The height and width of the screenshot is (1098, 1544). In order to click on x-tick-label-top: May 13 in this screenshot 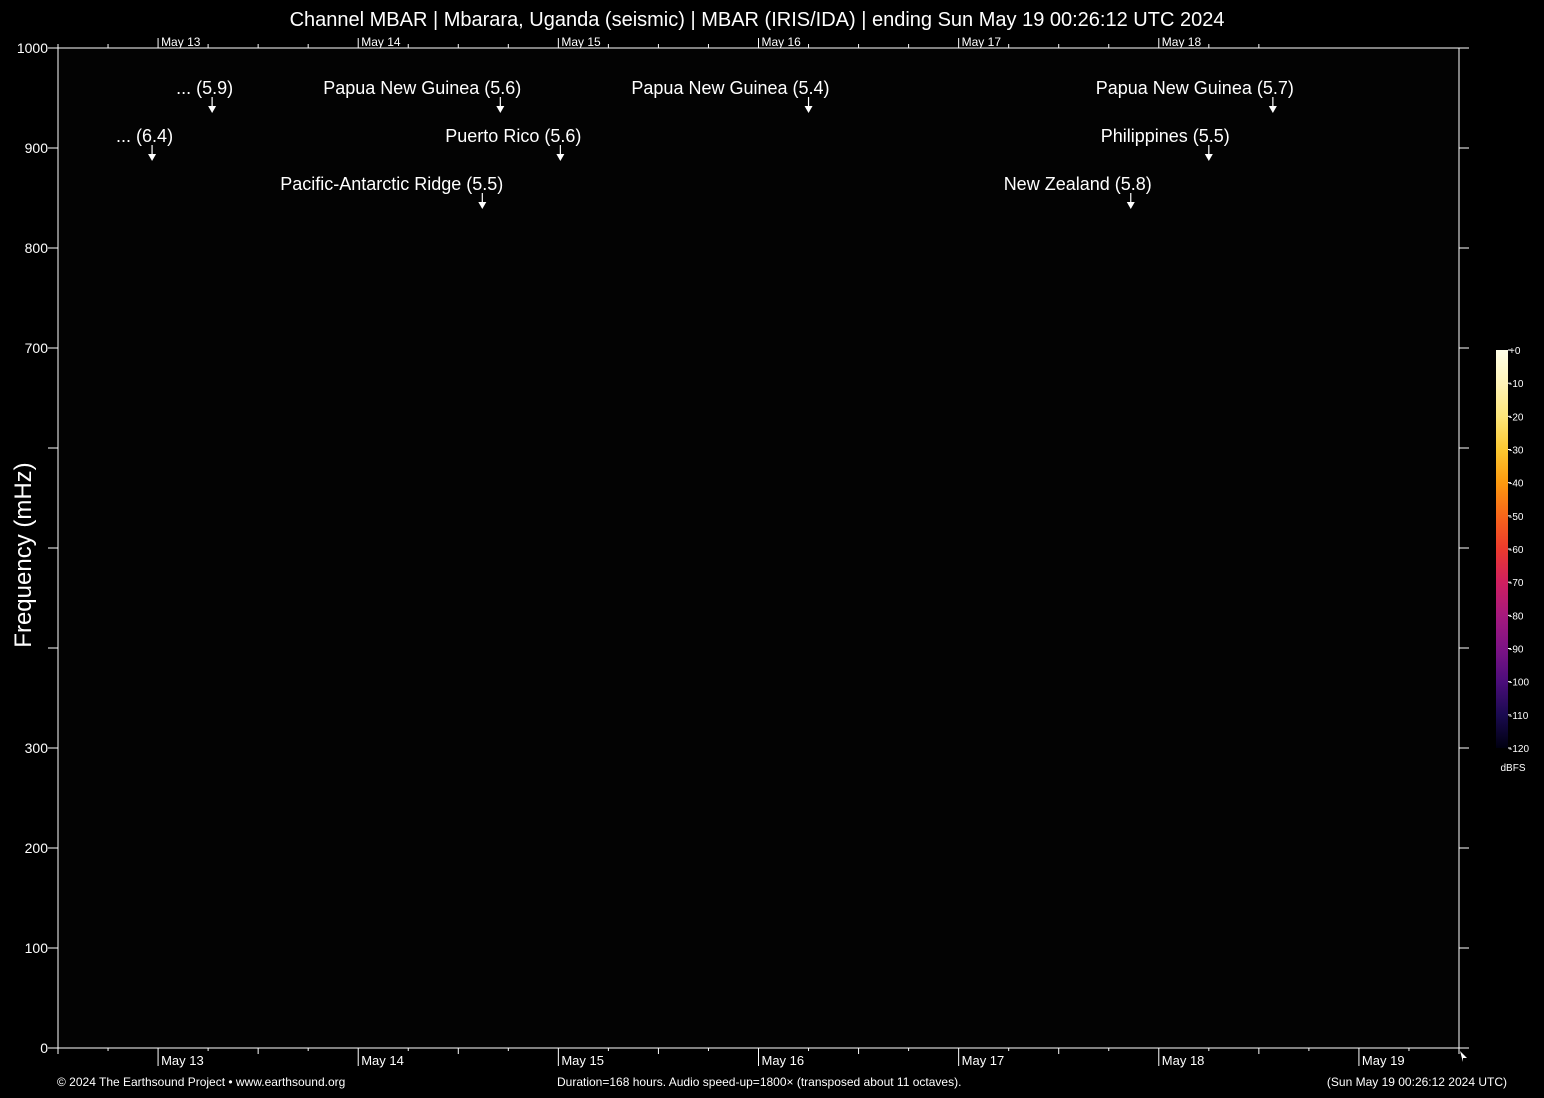, I will do `click(181, 42)`.